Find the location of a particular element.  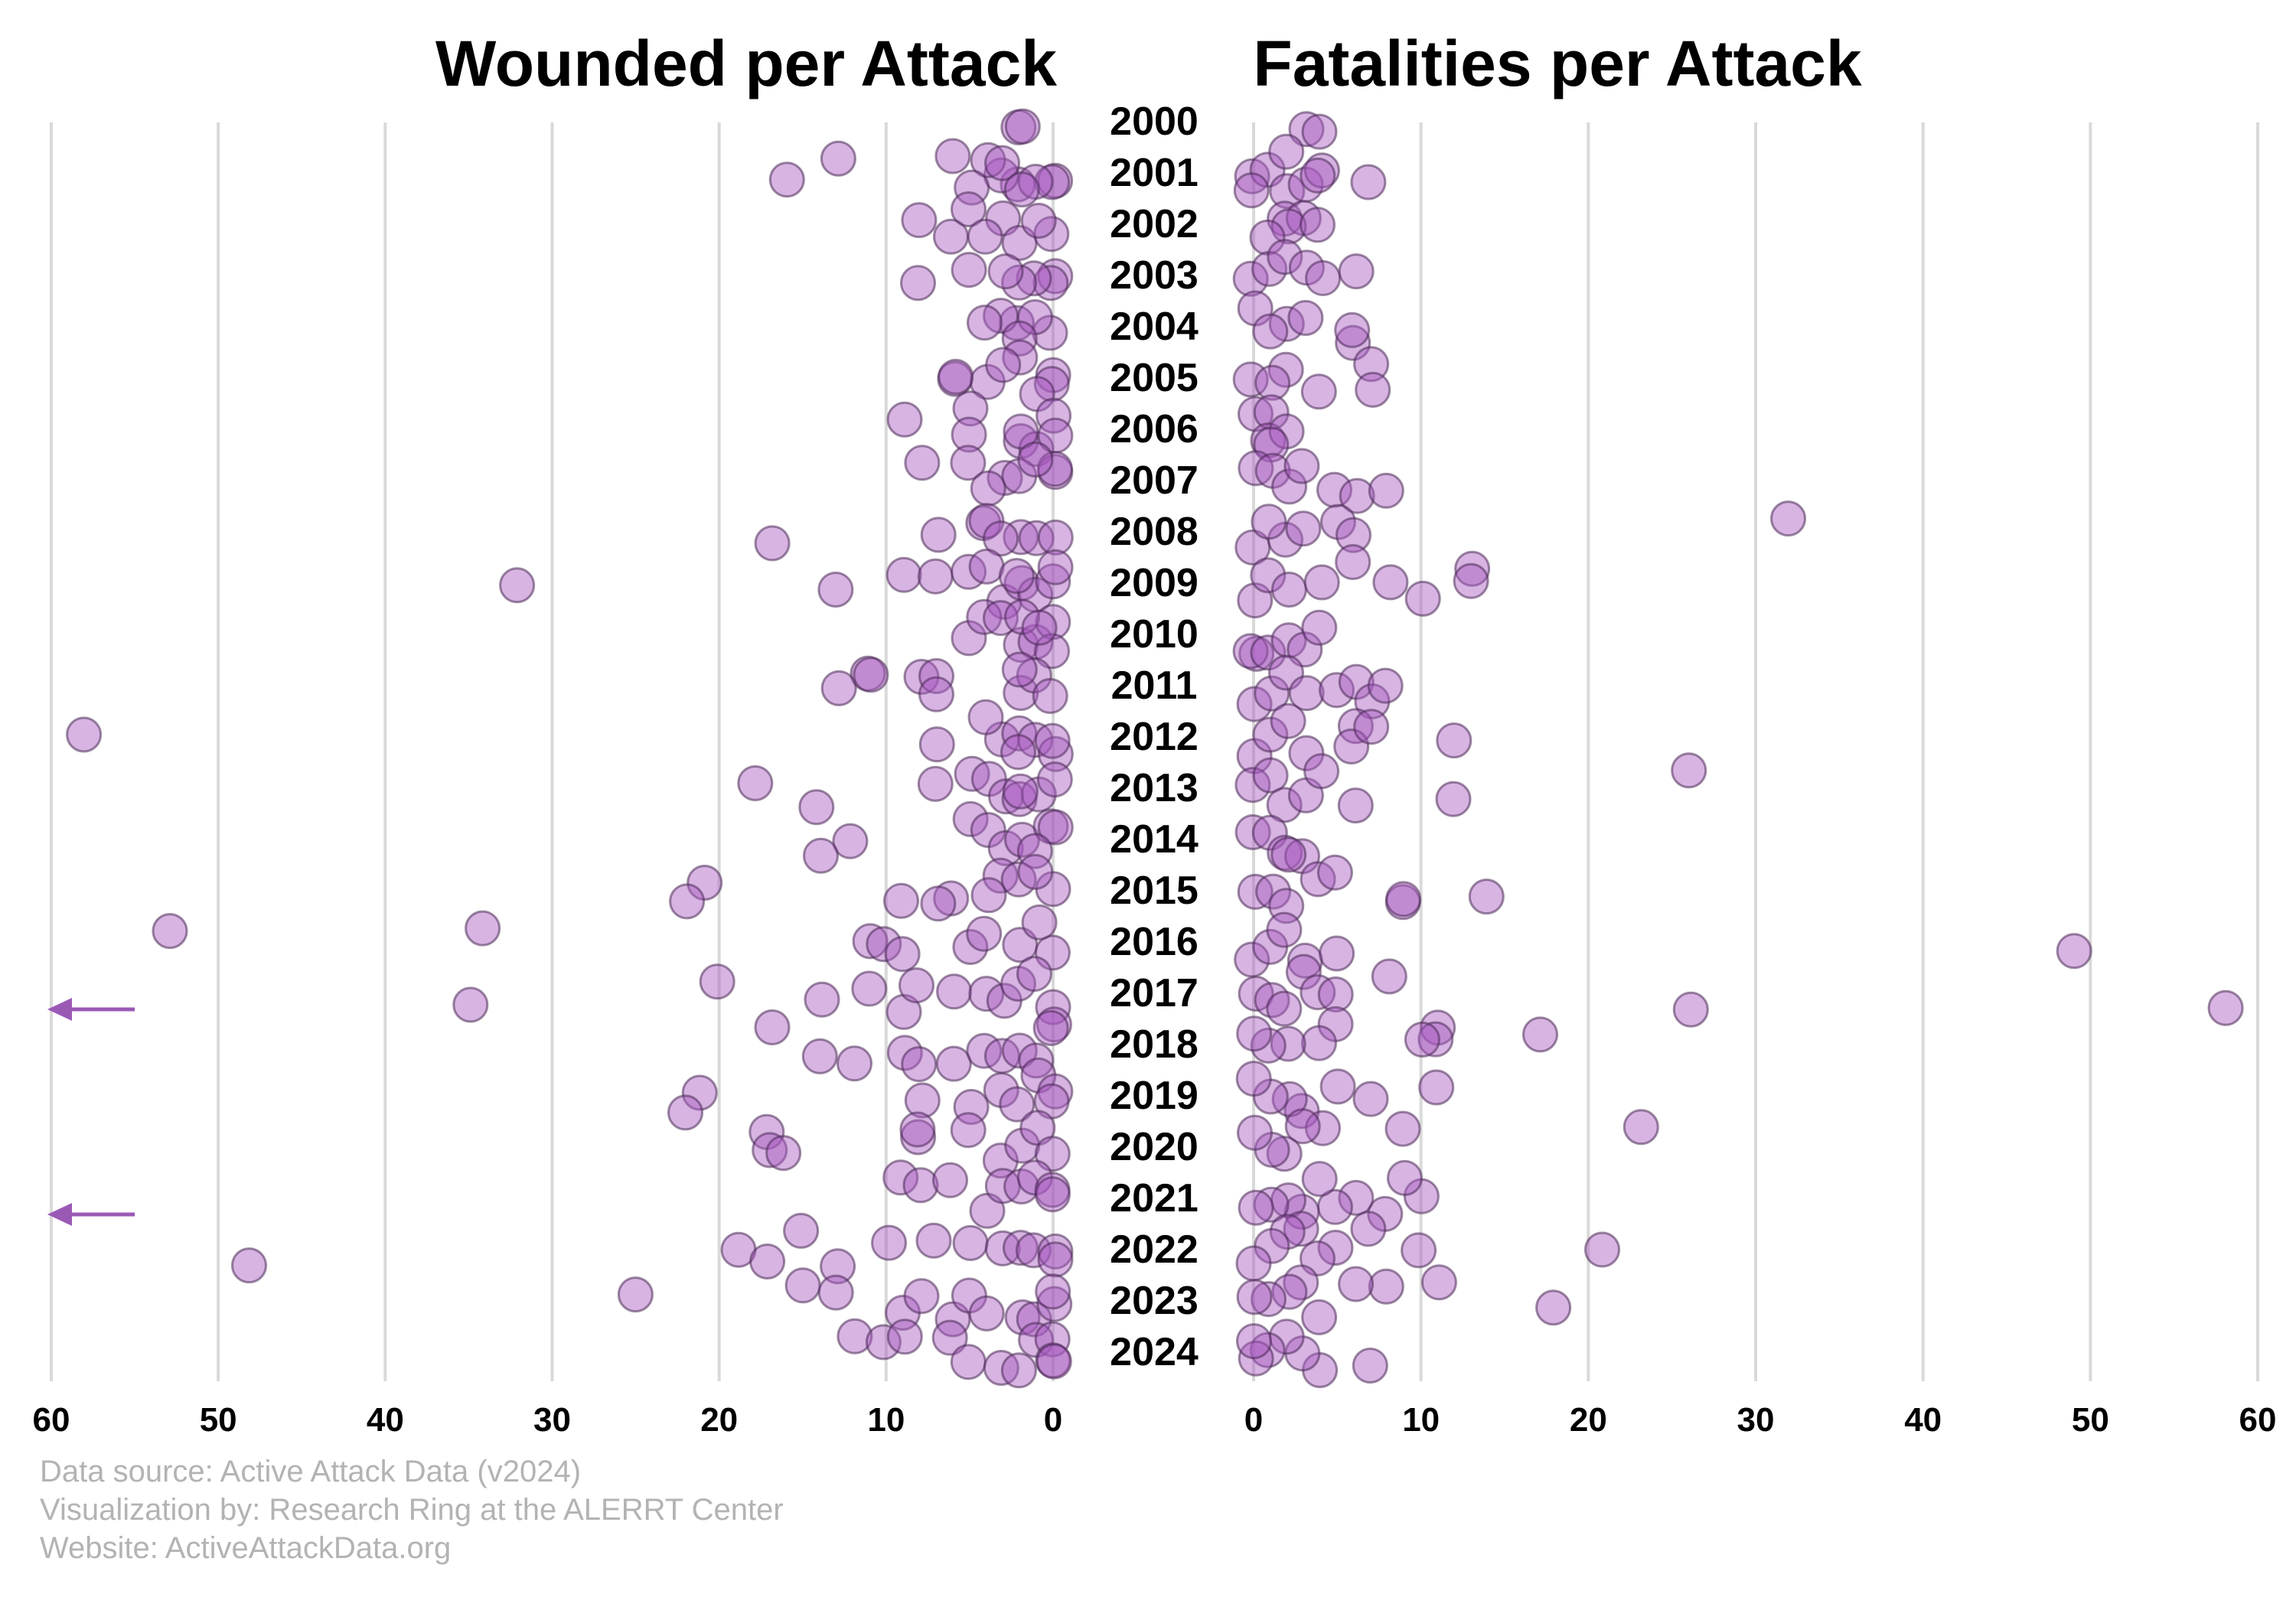

wounded-tick-60: 60 is located at coordinates (51, 1420).